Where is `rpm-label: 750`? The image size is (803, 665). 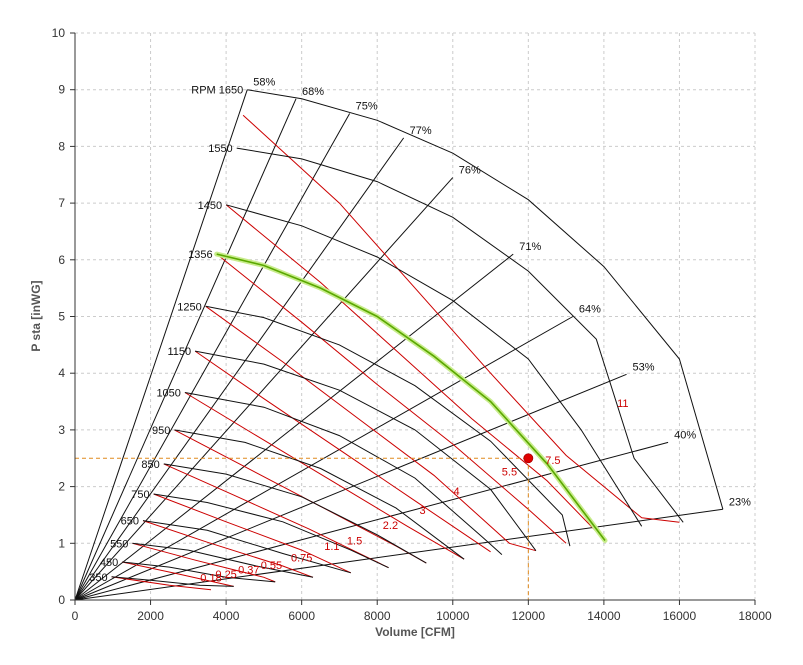 rpm-label: 750 is located at coordinates (140, 495).